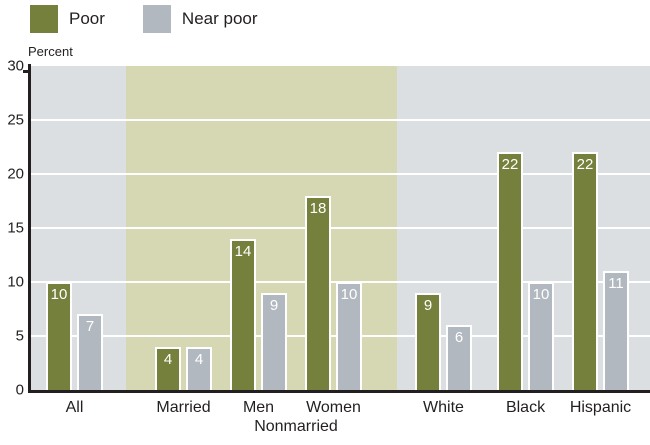 The width and height of the screenshot is (650, 445). What do you see at coordinates (443, 407) in the screenshot?
I see `x-label-white: White` at bounding box center [443, 407].